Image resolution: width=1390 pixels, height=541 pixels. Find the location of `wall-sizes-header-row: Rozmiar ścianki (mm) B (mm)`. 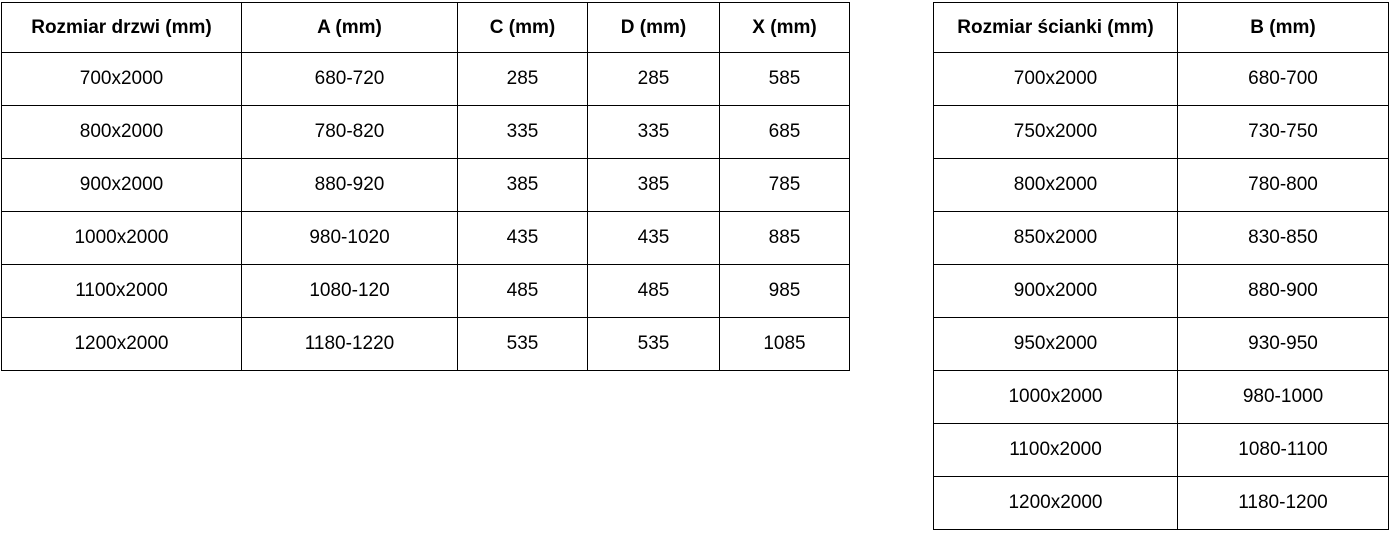

wall-sizes-header-row: Rozmiar ścianki (mm) B (mm) is located at coordinates (1161, 27).